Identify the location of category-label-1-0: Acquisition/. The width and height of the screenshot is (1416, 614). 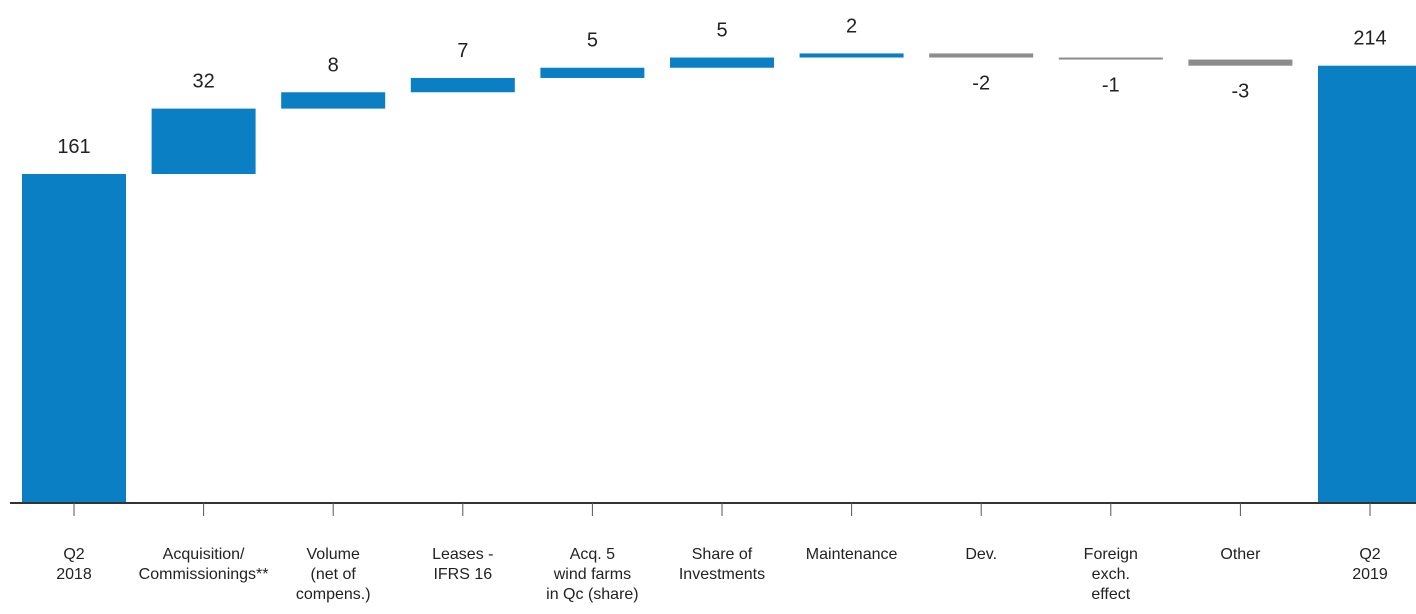
(204, 554).